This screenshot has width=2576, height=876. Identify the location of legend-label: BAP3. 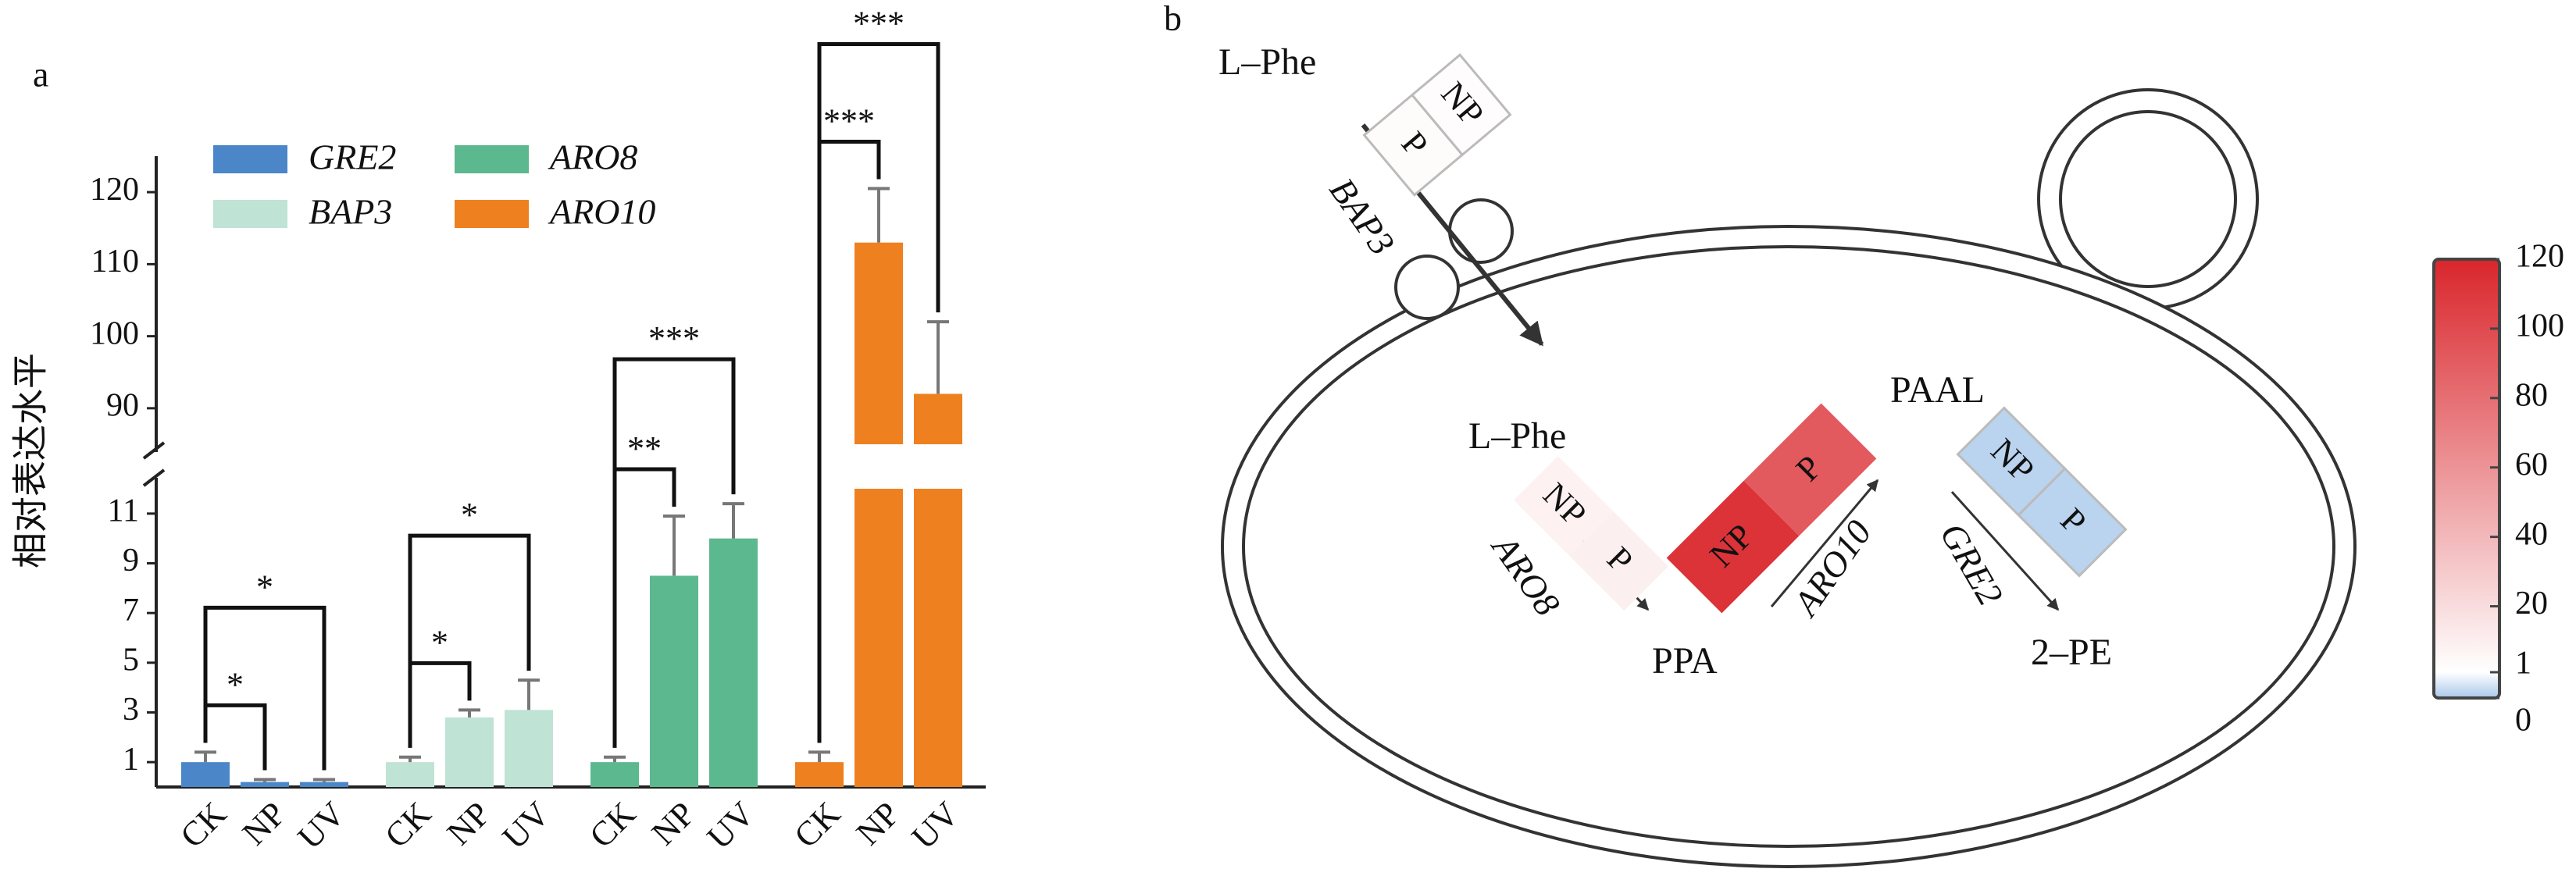
(350, 212).